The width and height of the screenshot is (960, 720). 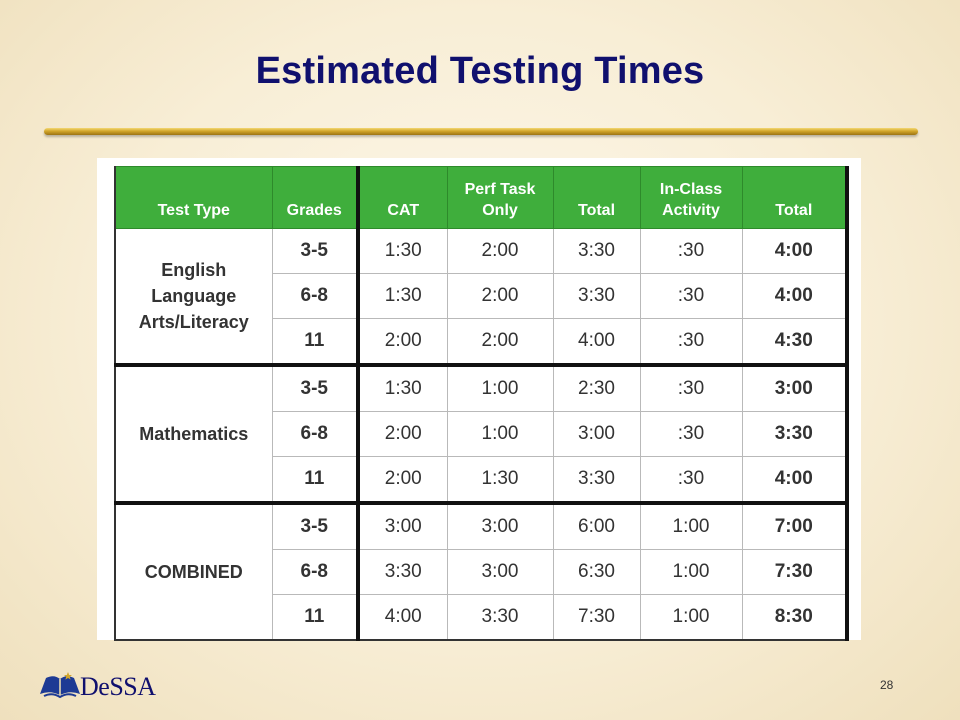 What do you see at coordinates (596, 342) in the screenshot?
I see `total-cell: 4:00` at bounding box center [596, 342].